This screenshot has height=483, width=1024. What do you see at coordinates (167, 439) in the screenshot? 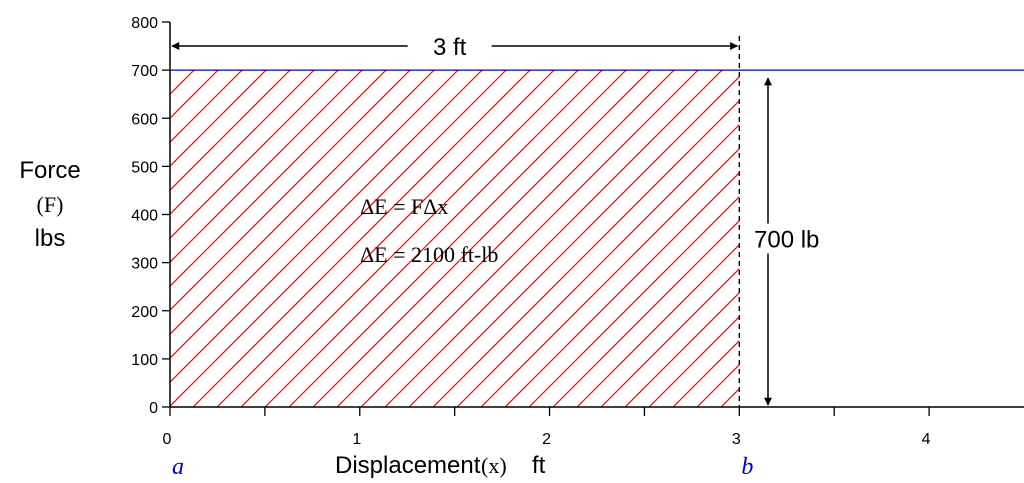
I see `x-tick-label: 0` at bounding box center [167, 439].